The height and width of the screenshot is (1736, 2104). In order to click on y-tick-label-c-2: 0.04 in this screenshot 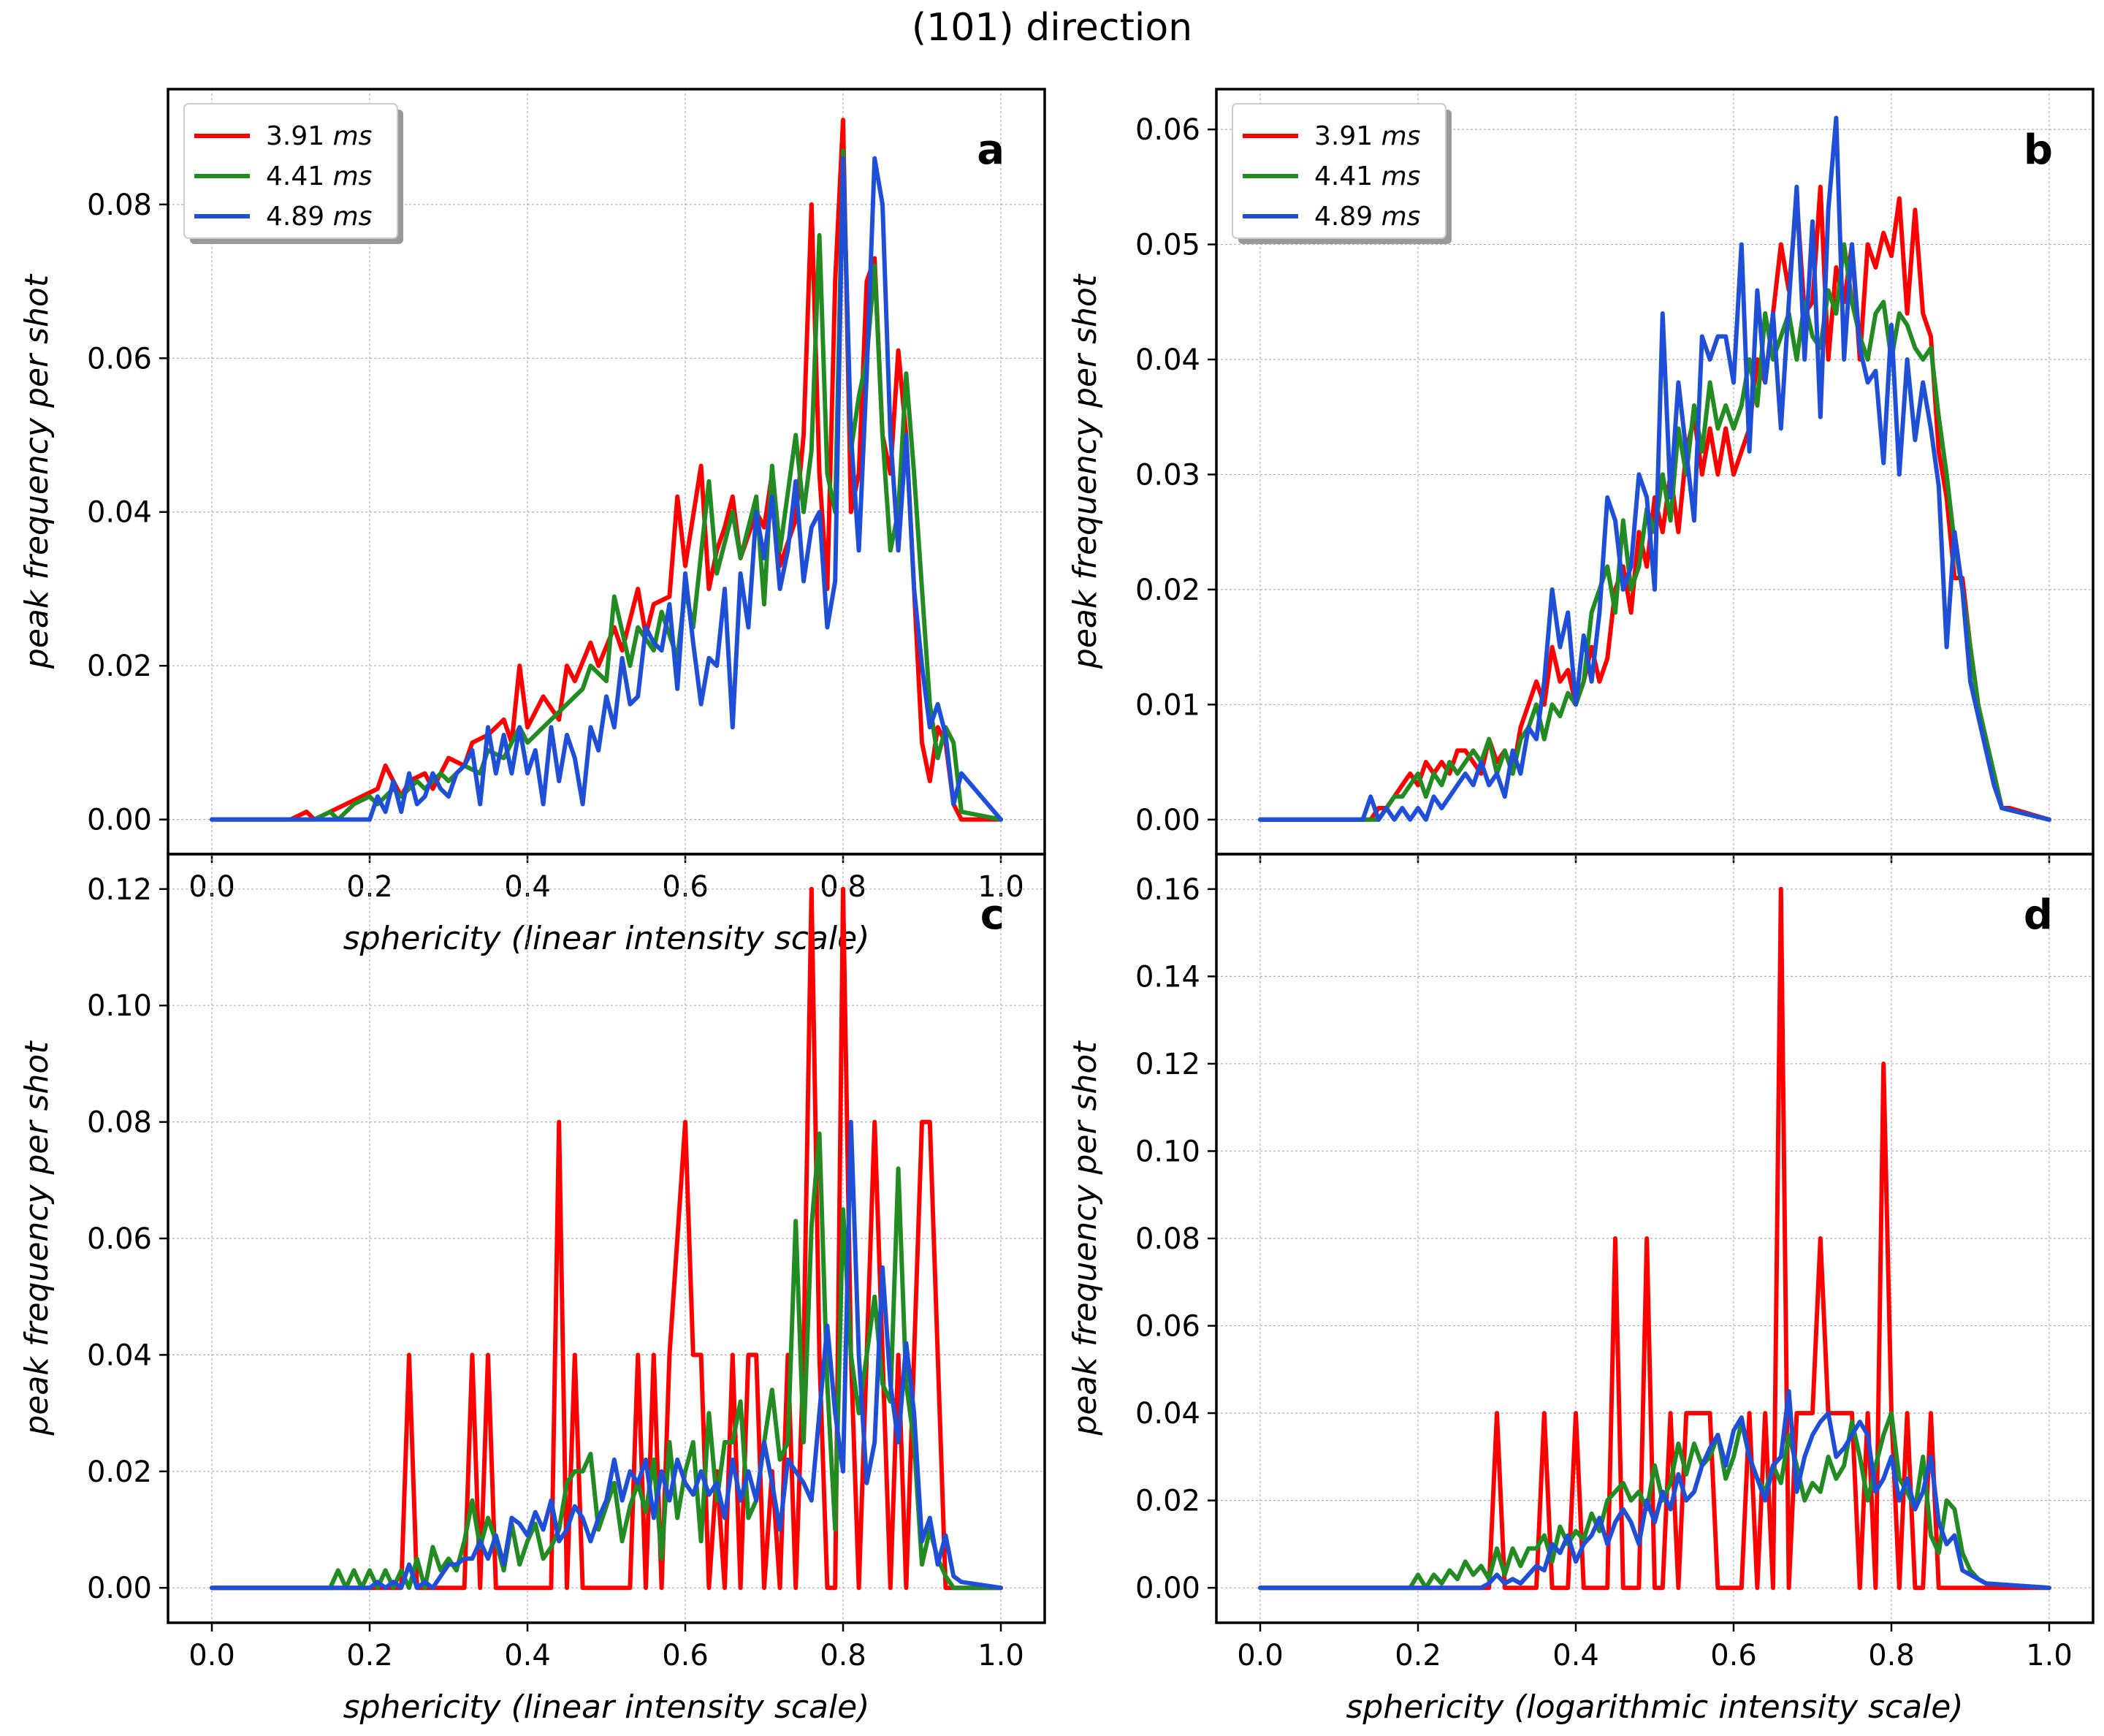, I will do `click(119, 1355)`.